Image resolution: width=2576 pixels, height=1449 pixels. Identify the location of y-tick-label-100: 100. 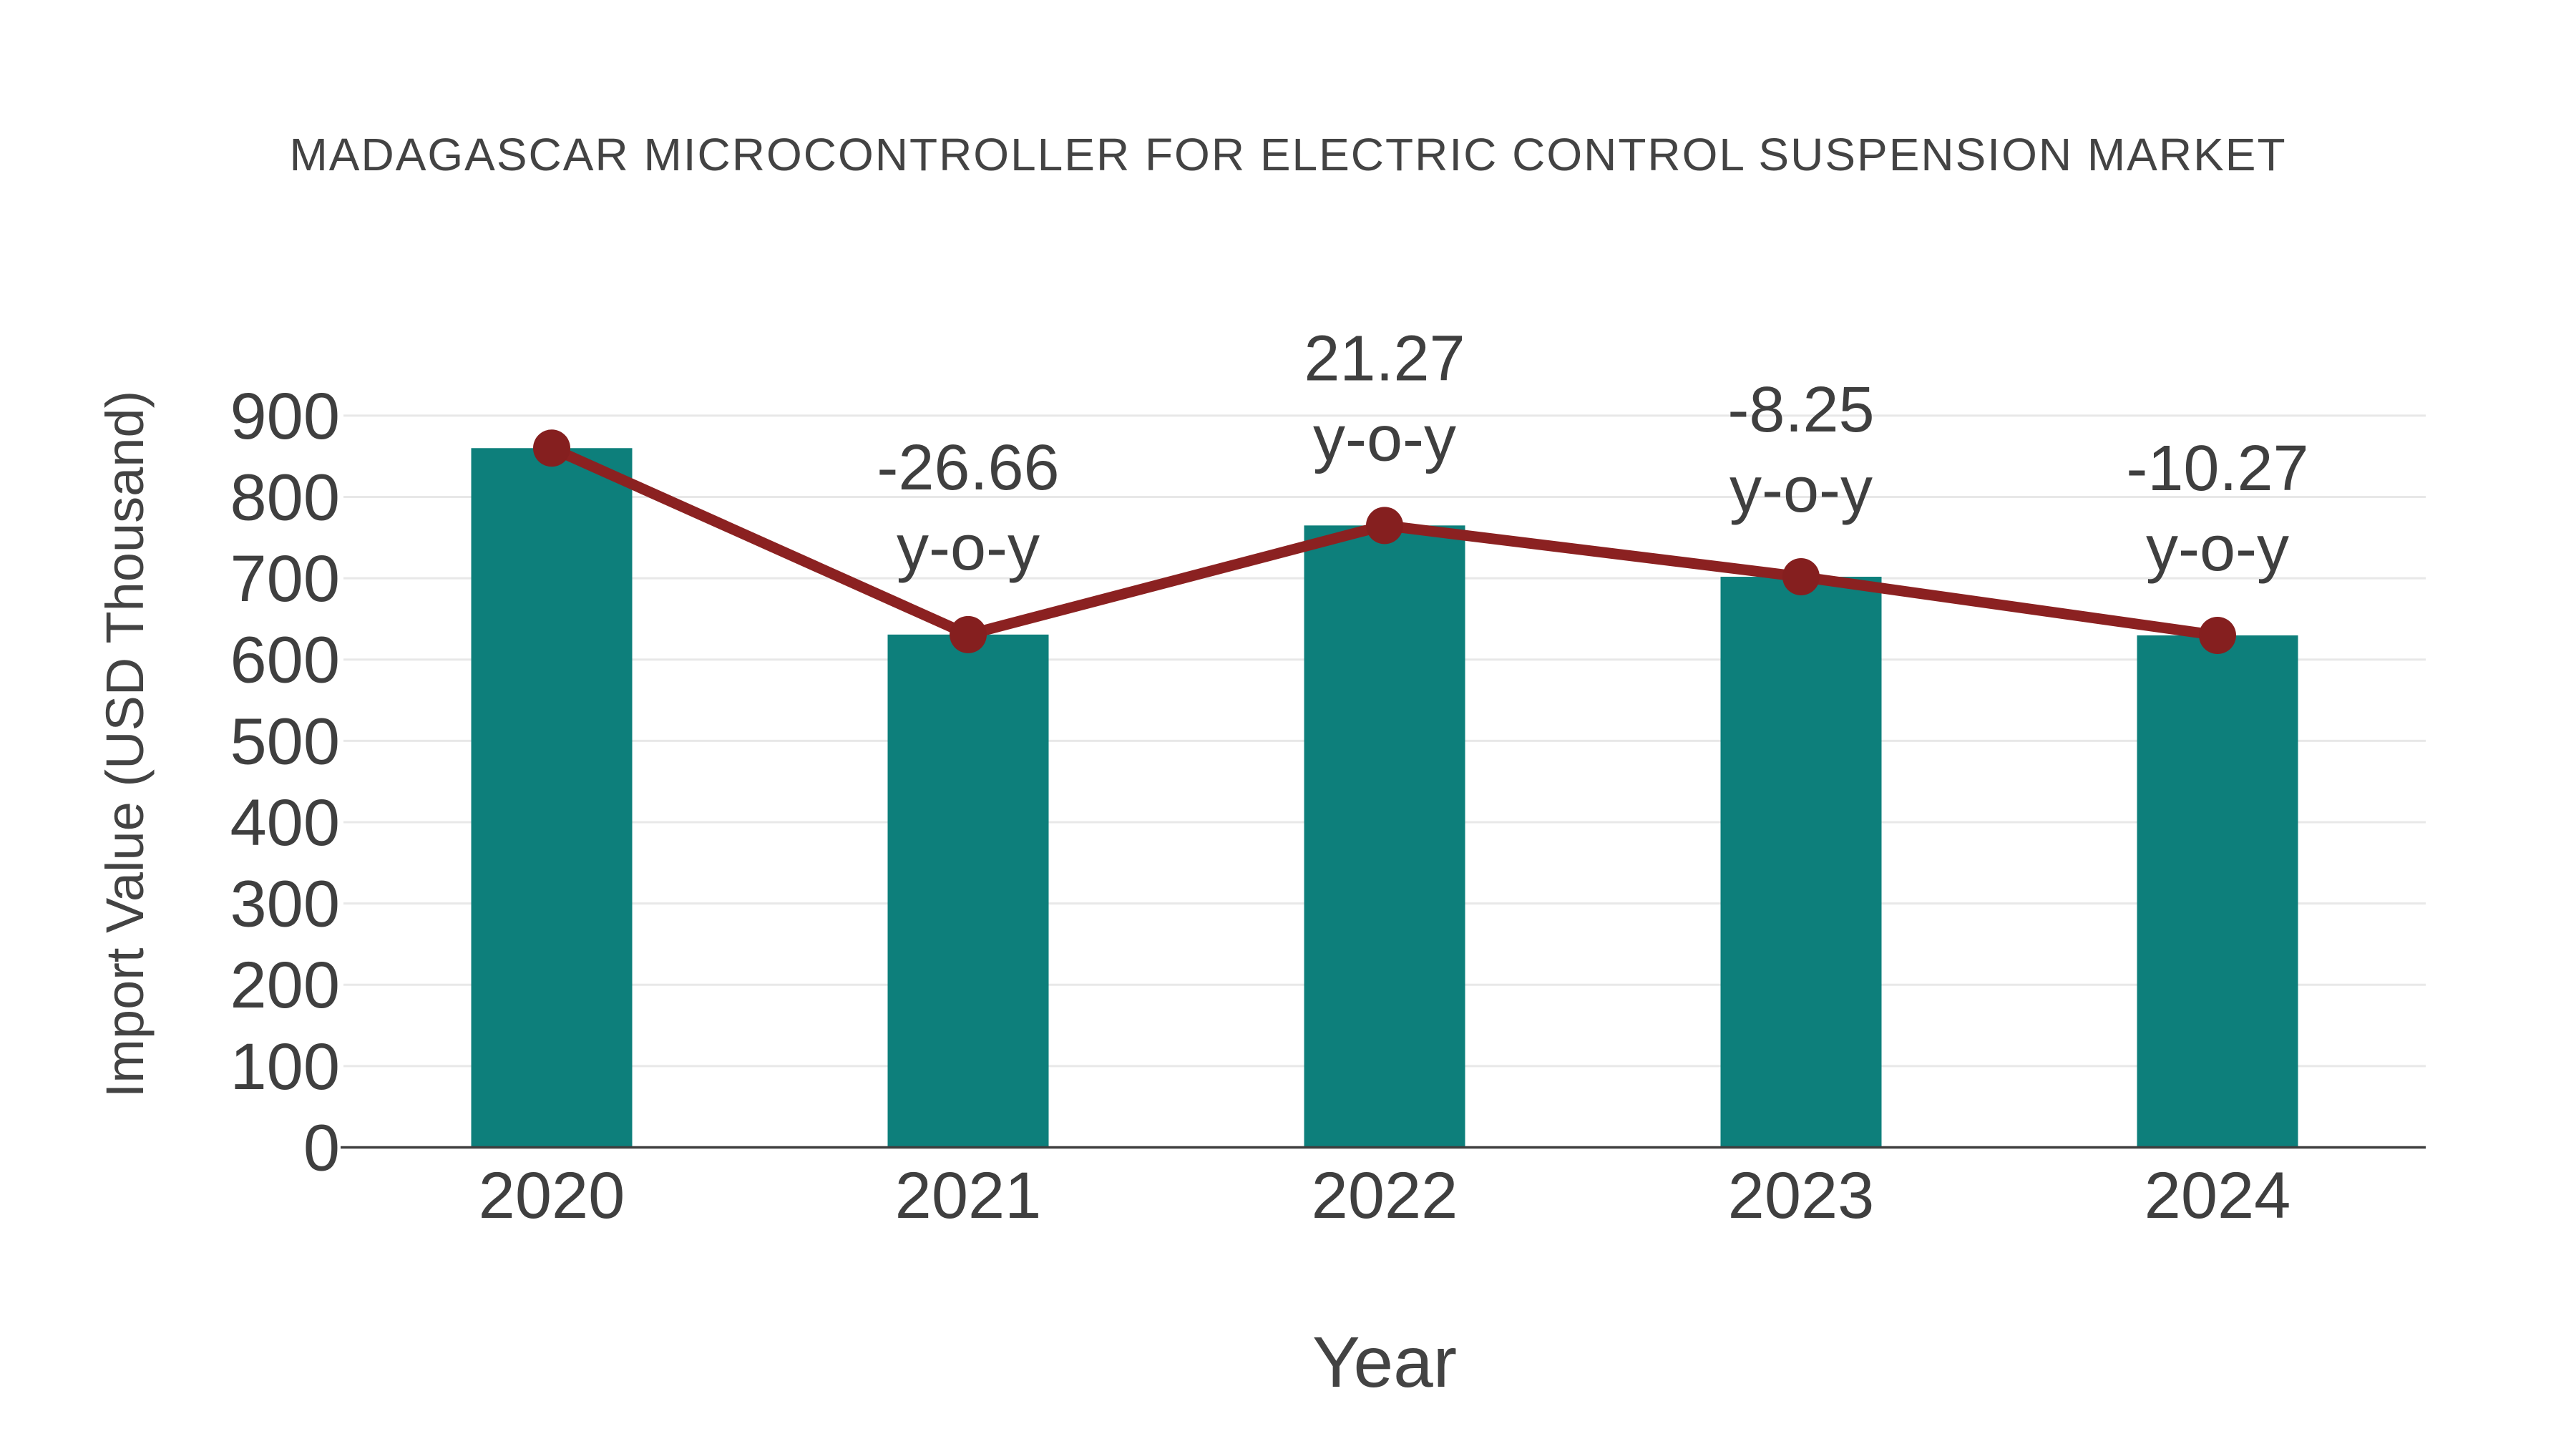
(285, 1066).